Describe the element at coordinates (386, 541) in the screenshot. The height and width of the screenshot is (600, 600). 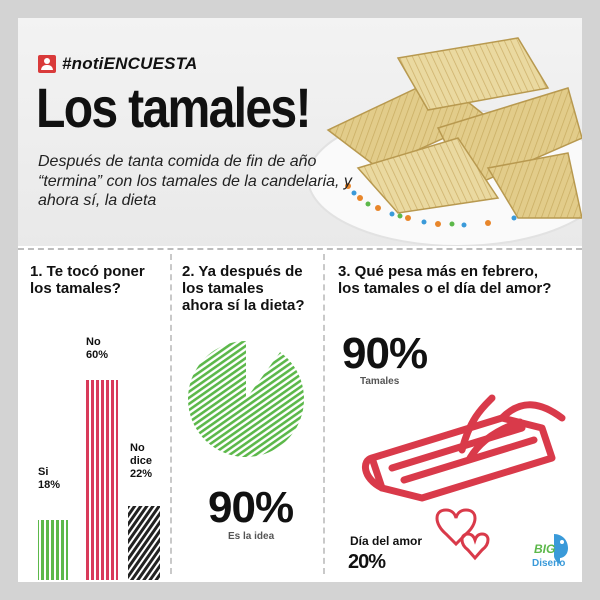
I see `q3-amor-label: Día del amor` at that location.